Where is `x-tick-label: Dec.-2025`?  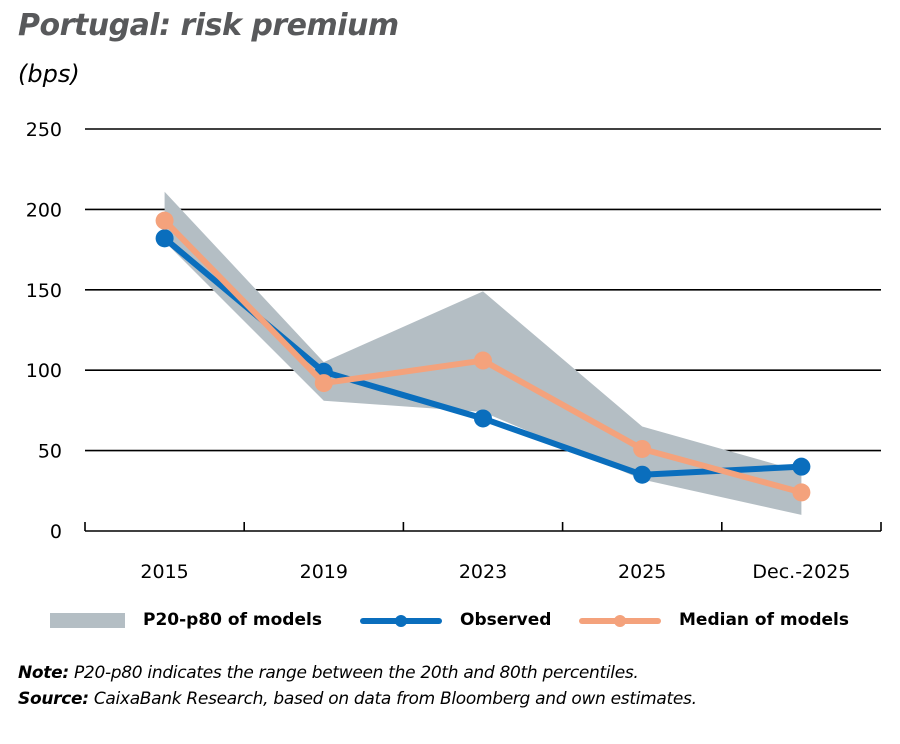 x-tick-label: Dec.-2025 is located at coordinates (801, 572).